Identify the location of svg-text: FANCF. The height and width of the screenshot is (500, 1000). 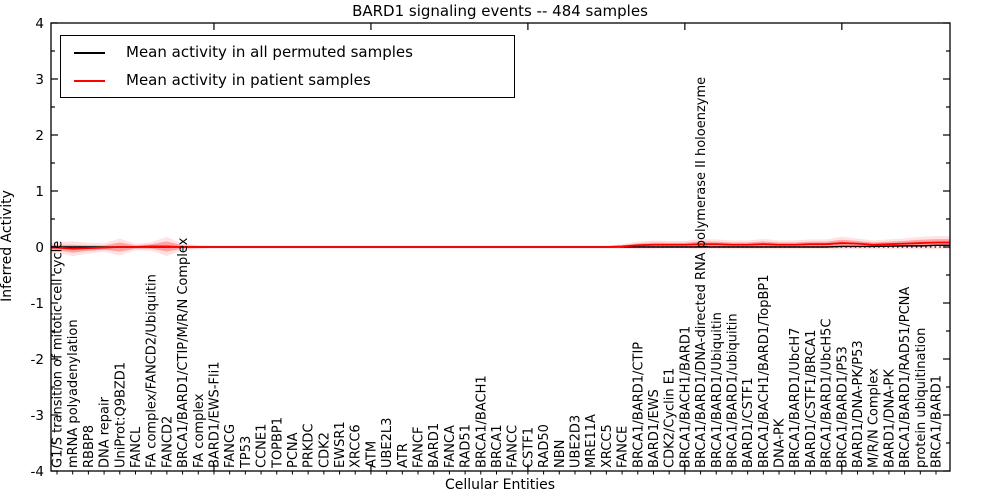
(419, 447).